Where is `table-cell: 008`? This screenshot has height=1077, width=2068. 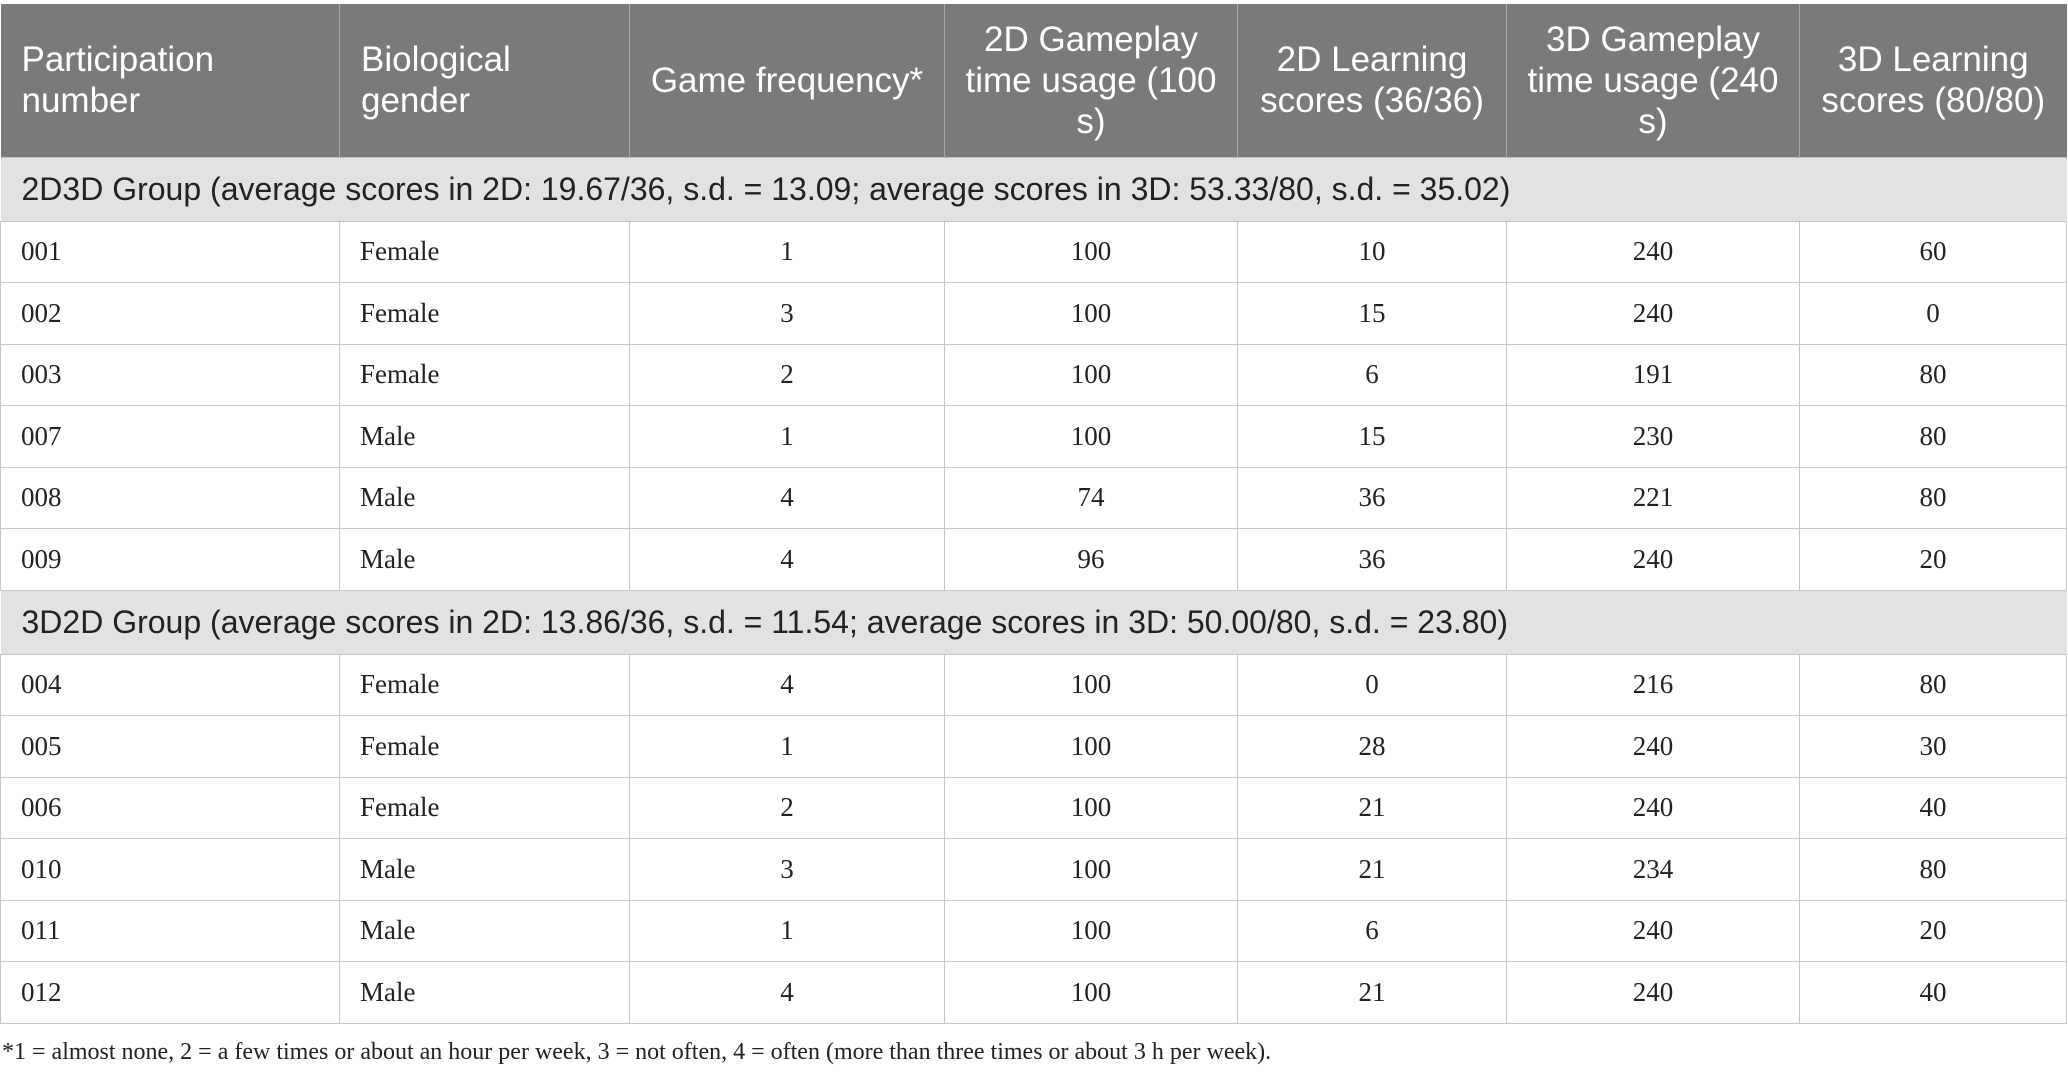 table-cell: 008 is located at coordinates (170, 498).